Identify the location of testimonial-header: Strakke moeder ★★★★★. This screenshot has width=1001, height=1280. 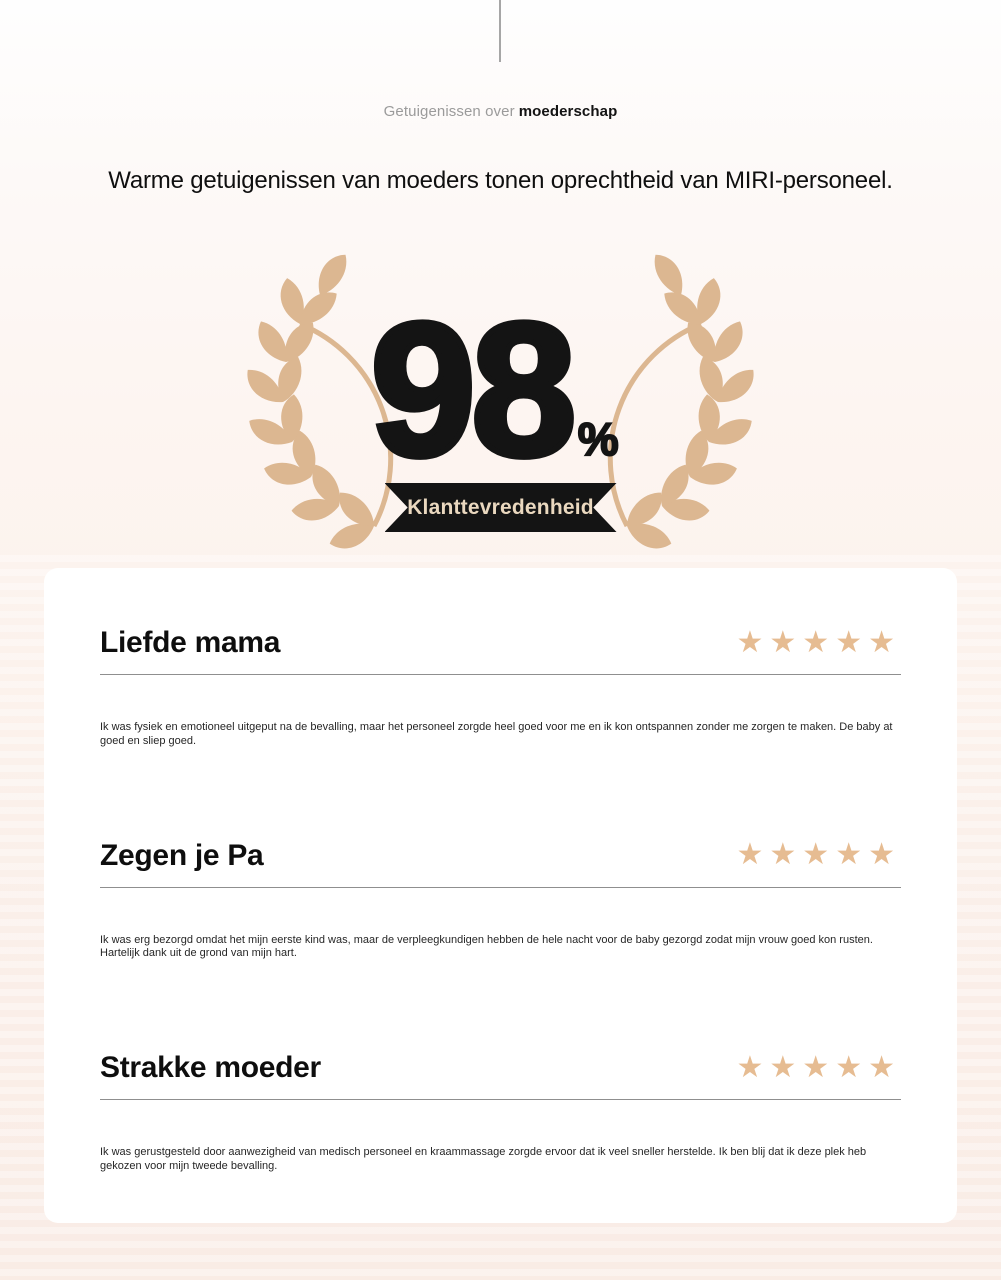
(500, 1067).